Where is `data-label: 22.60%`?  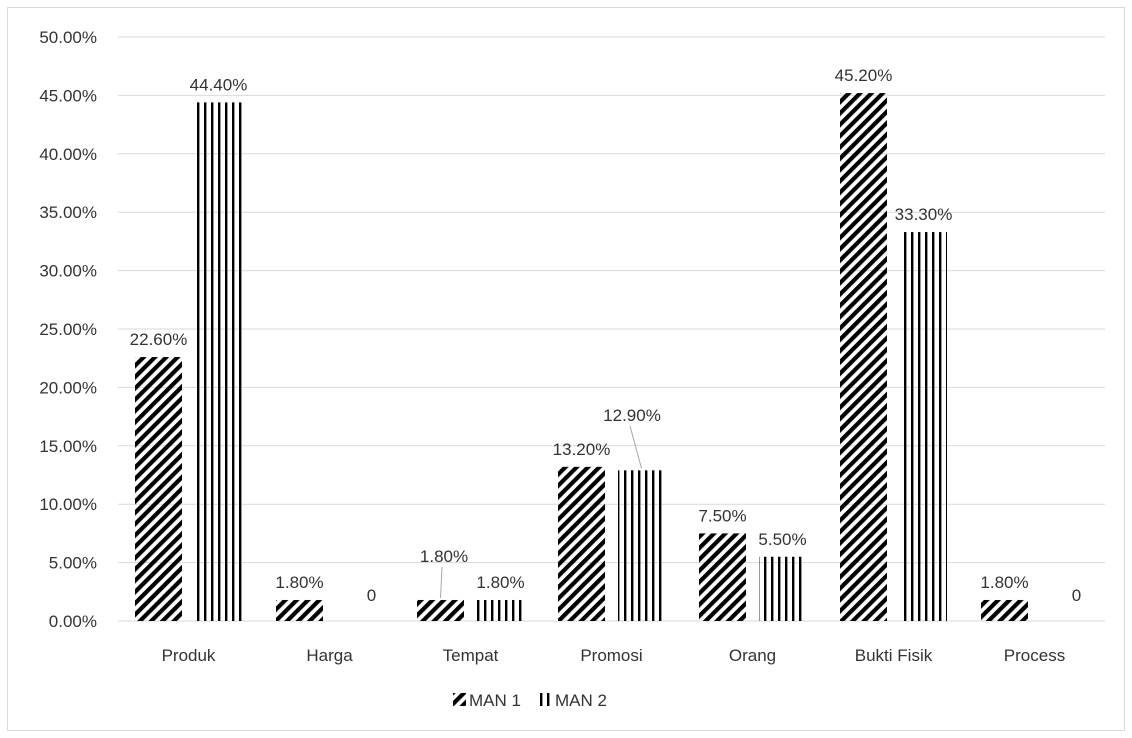
data-label: 22.60% is located at coordinates (159, 339).